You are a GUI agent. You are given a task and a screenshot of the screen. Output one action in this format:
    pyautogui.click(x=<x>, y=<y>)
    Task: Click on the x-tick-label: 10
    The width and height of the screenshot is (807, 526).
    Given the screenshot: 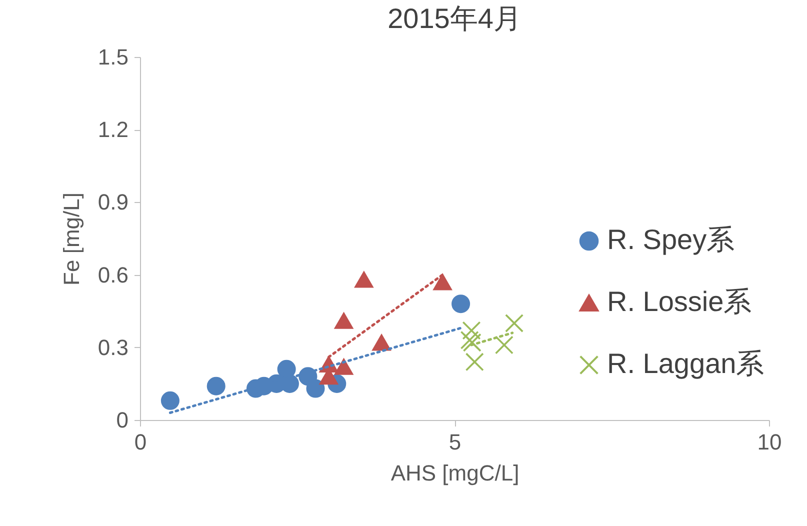 What is the action you would take?
    pyautogui.click(x=769, y=442)
    